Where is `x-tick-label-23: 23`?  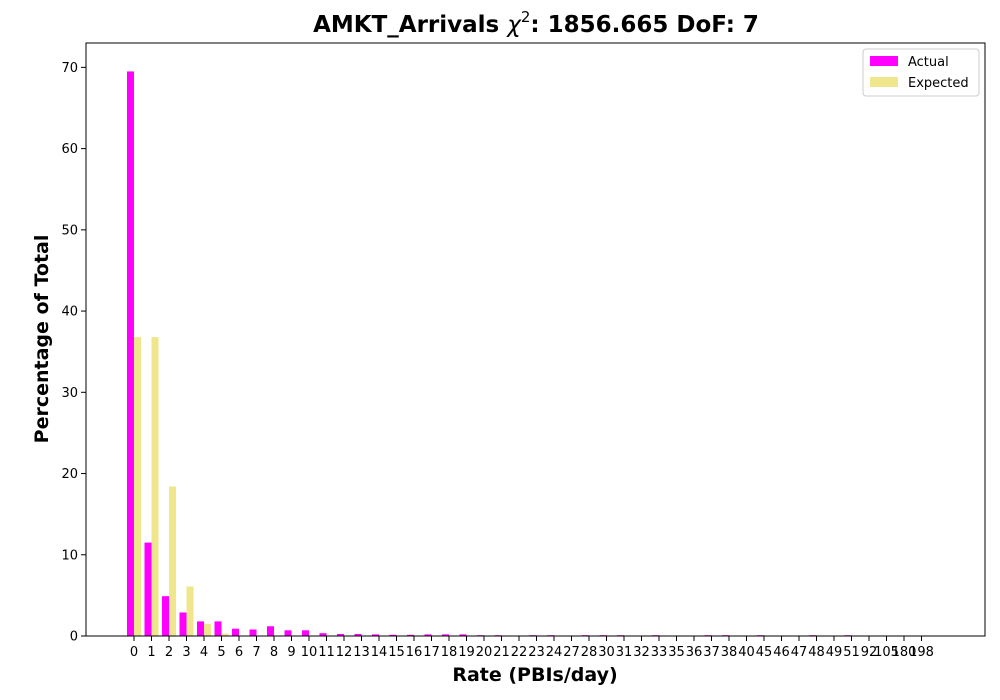
x-tick-label-23: 23 is located at coordinates (536, 652).